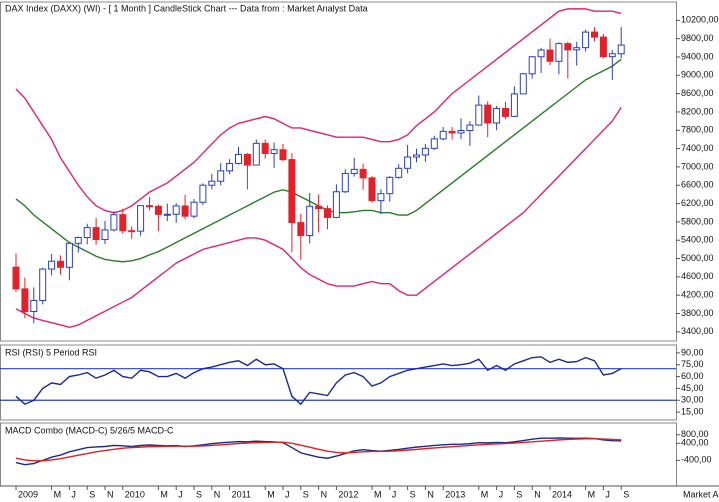 Image resolution: width=719 pixels, height=502 pixels. Describe the element at coordinates (695, 434) in the screenshot. I see `y-tick-label: 800,00` at that location.